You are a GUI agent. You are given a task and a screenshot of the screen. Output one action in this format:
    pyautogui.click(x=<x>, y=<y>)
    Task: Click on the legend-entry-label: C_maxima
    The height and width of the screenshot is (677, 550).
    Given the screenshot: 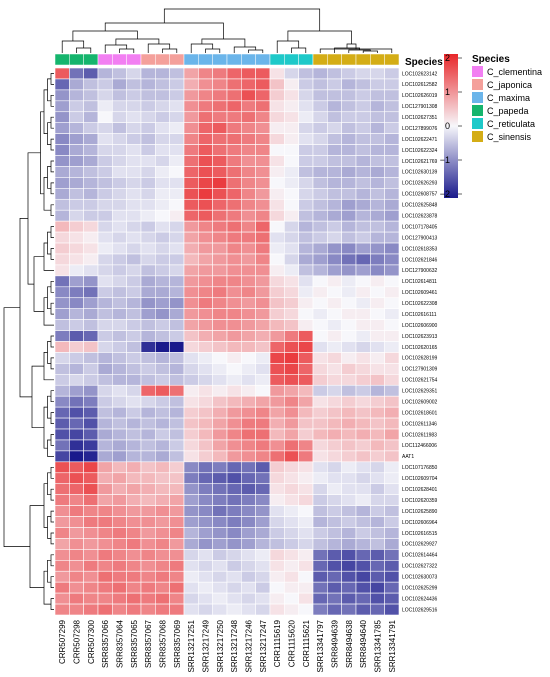 What is the action you would take?
    pyautogui.click(x=508, y=98)
    